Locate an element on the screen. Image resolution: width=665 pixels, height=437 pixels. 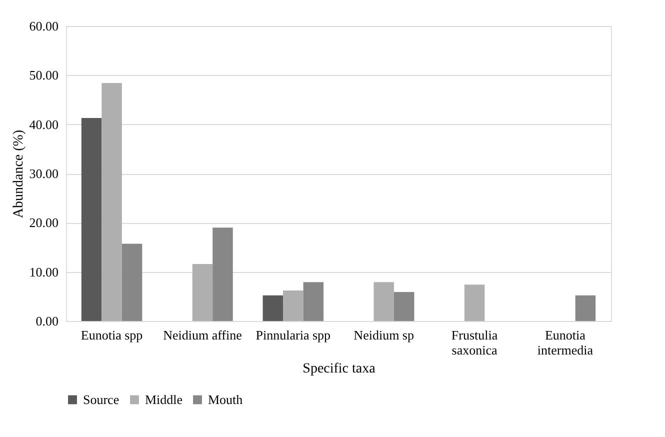
x-tick-label: Pinnularia spp is located at coordinates (293, 335).